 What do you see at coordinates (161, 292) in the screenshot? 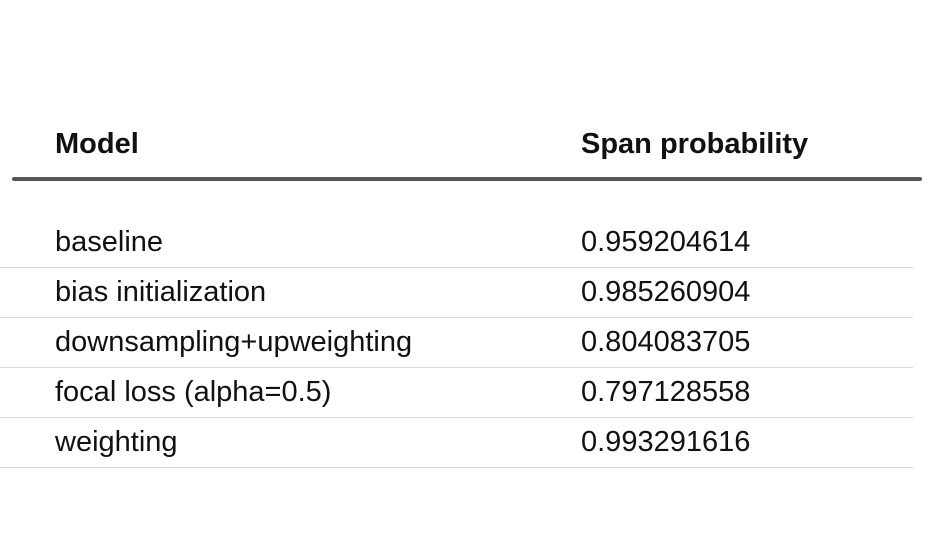
I see `cell-model: bias initialization` at bounding box center [161, 292].